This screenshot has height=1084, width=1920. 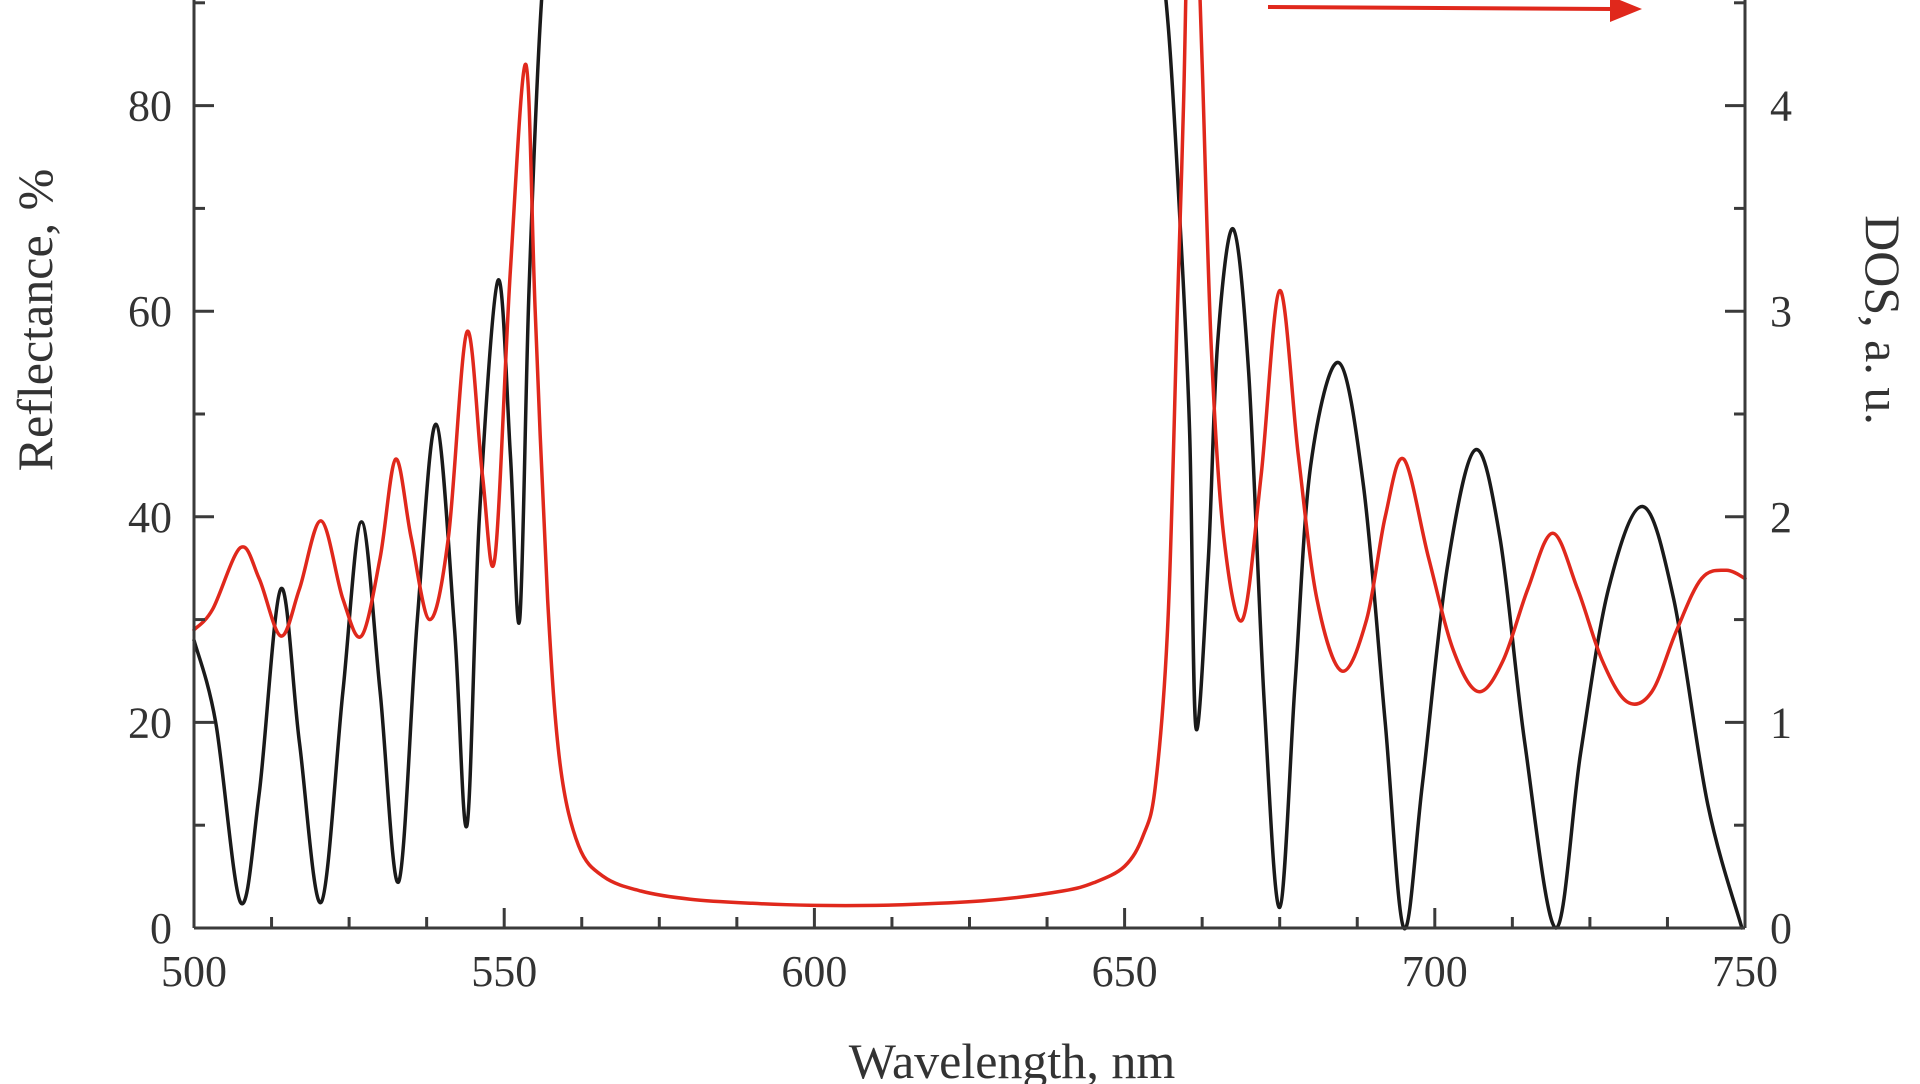 What do you see at coordinates (1745, 971) in the screenshot?
I see `x-tick-label: 750` at bounding box center [1745, 971].